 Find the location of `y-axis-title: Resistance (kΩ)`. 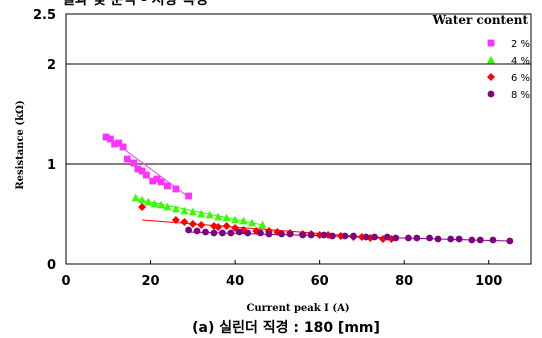

y-axis-title: Resistance (kΩ) is located at coordinates (20, 144).